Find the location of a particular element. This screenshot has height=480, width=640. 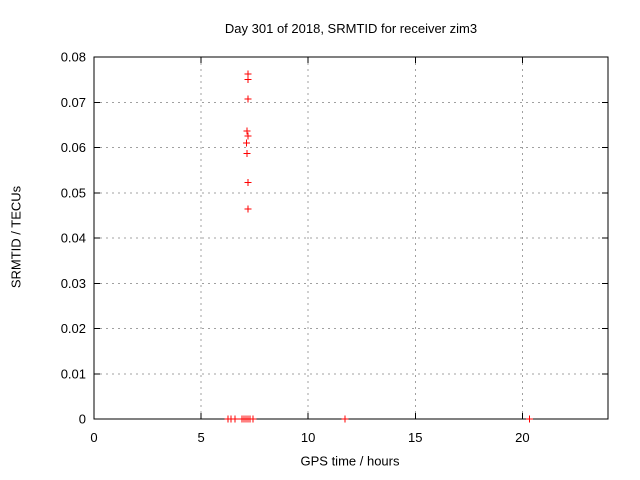

y-tick-label: 0.04 is located at coordinates (73, 238).